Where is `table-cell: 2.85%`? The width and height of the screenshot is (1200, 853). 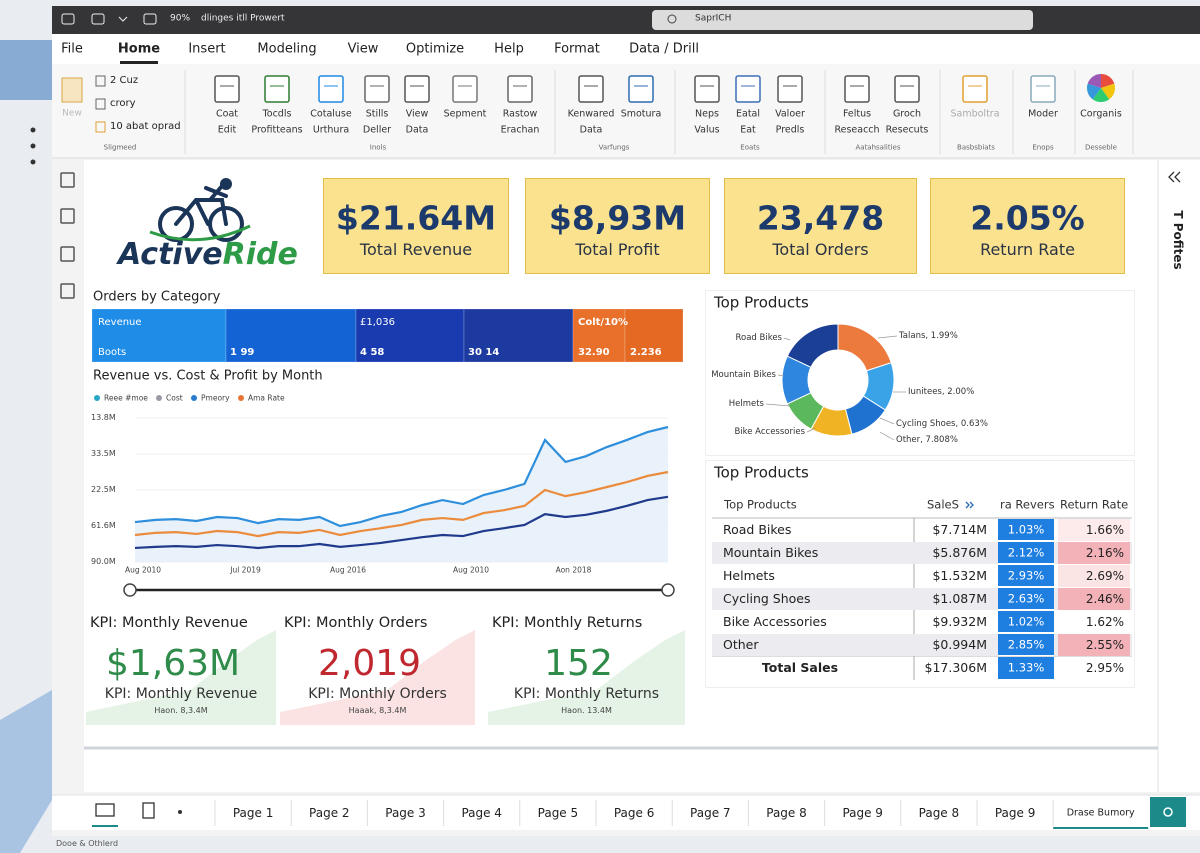
table-cell: 2.85% is located at coordinates (1026, 644).